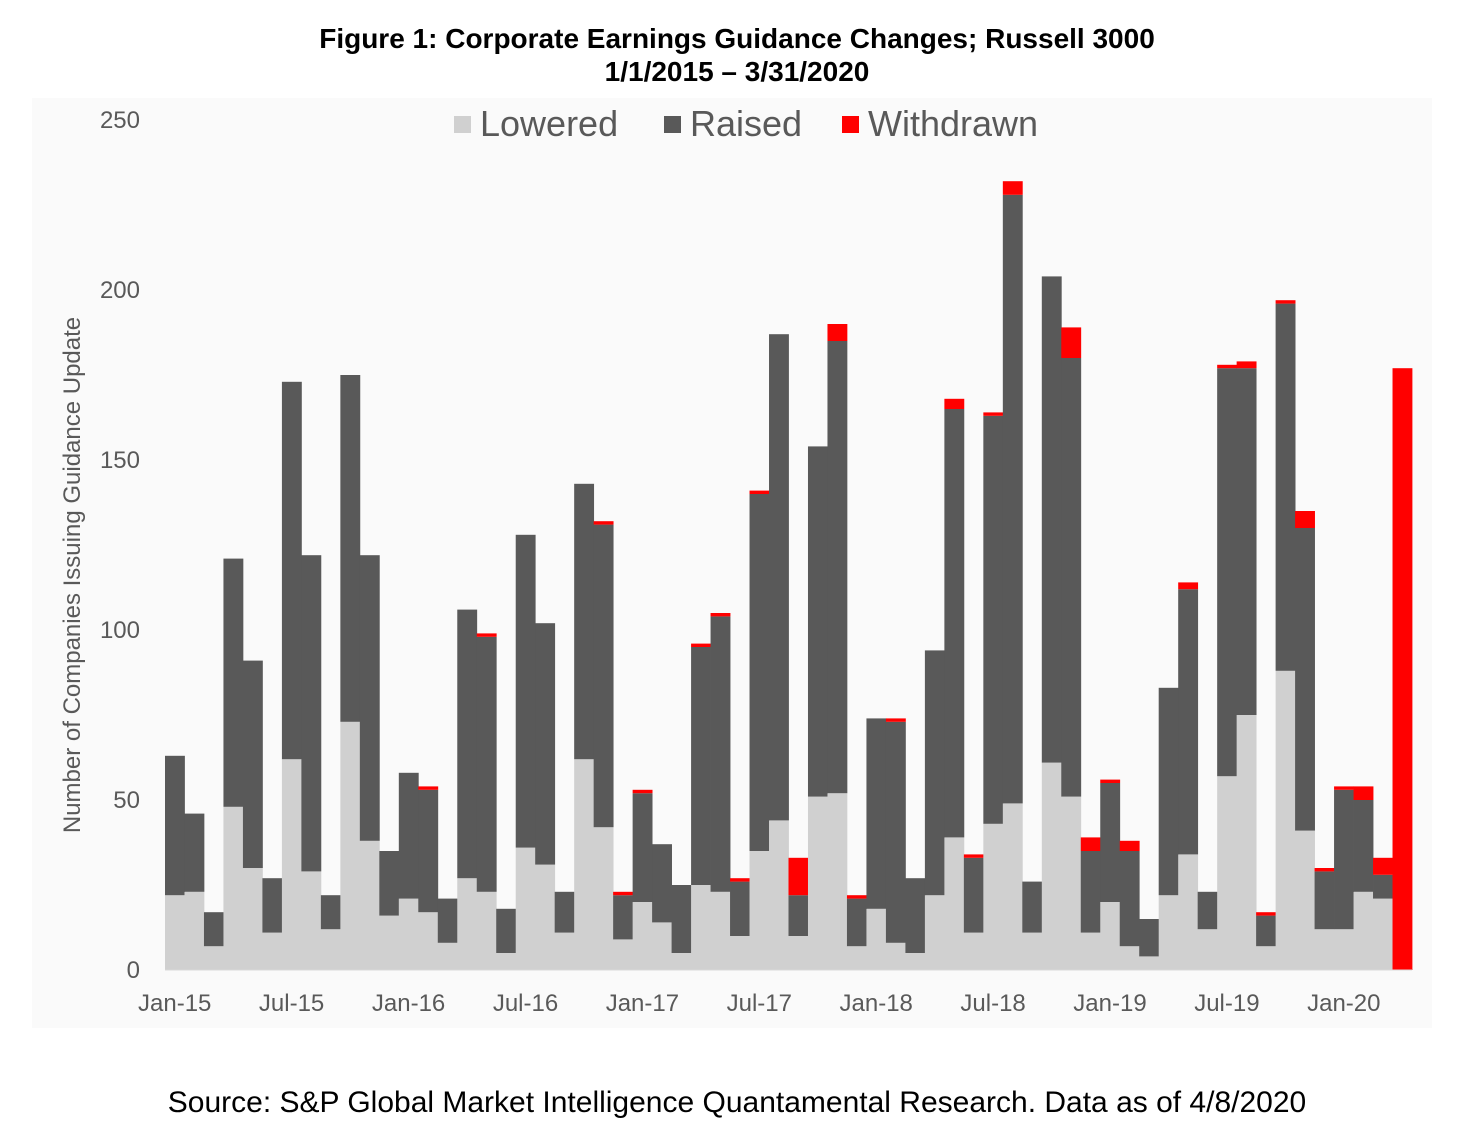 The height and width of the screenshot is (1142, 1474). What do you see at coordinates (525, 1003) in the screenshot?
I see `x-tick-label: Jul-16` at bounding box center [525, 1003].